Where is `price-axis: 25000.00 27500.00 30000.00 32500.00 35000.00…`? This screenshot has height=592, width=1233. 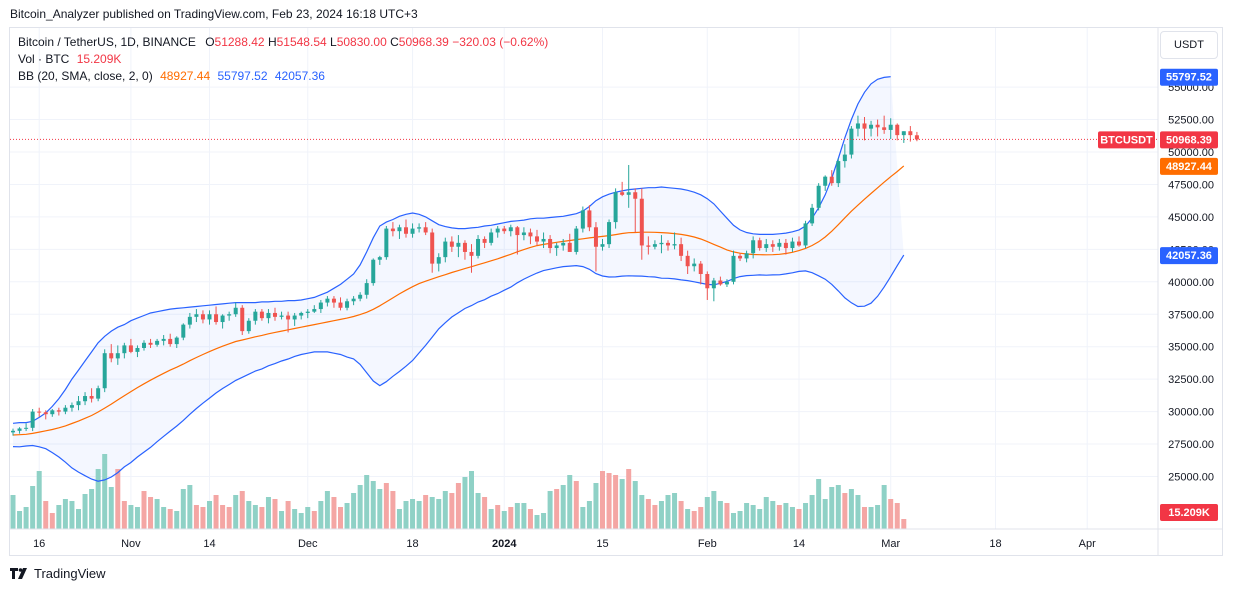
price-axis: 25000.00 27500.00 30000.00 32500.00 35000.00… is located at coordinates (1191, 282).